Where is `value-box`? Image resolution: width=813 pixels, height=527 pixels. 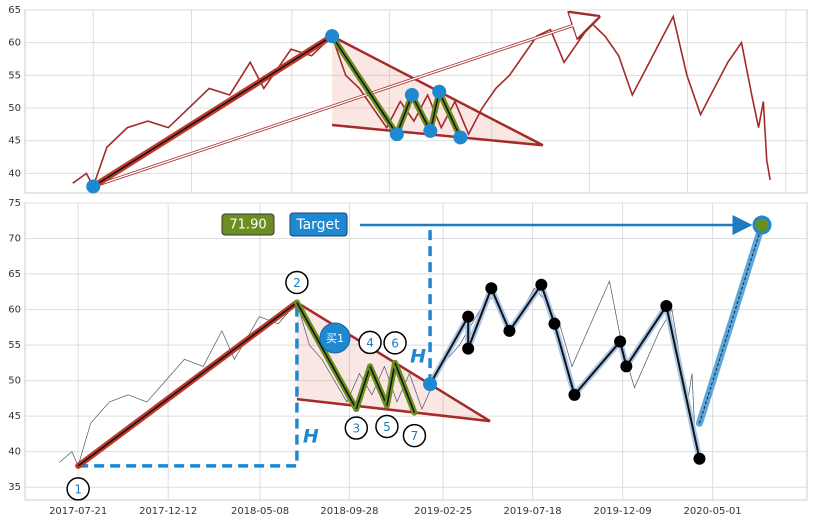 value-box is located at coordinates (248, 224).